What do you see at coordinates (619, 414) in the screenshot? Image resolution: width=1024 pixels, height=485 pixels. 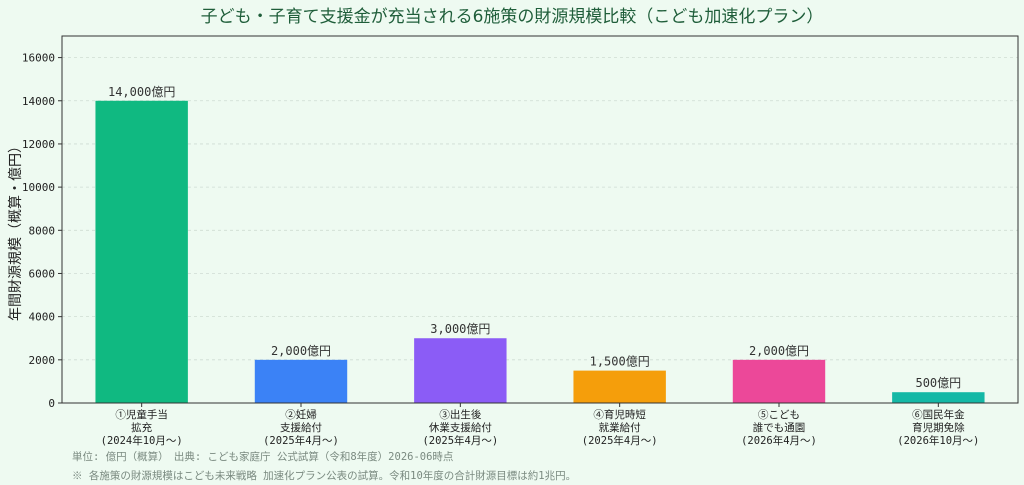 I see `x-tick-label: ④育児時短` at bounding box center [619, 414].